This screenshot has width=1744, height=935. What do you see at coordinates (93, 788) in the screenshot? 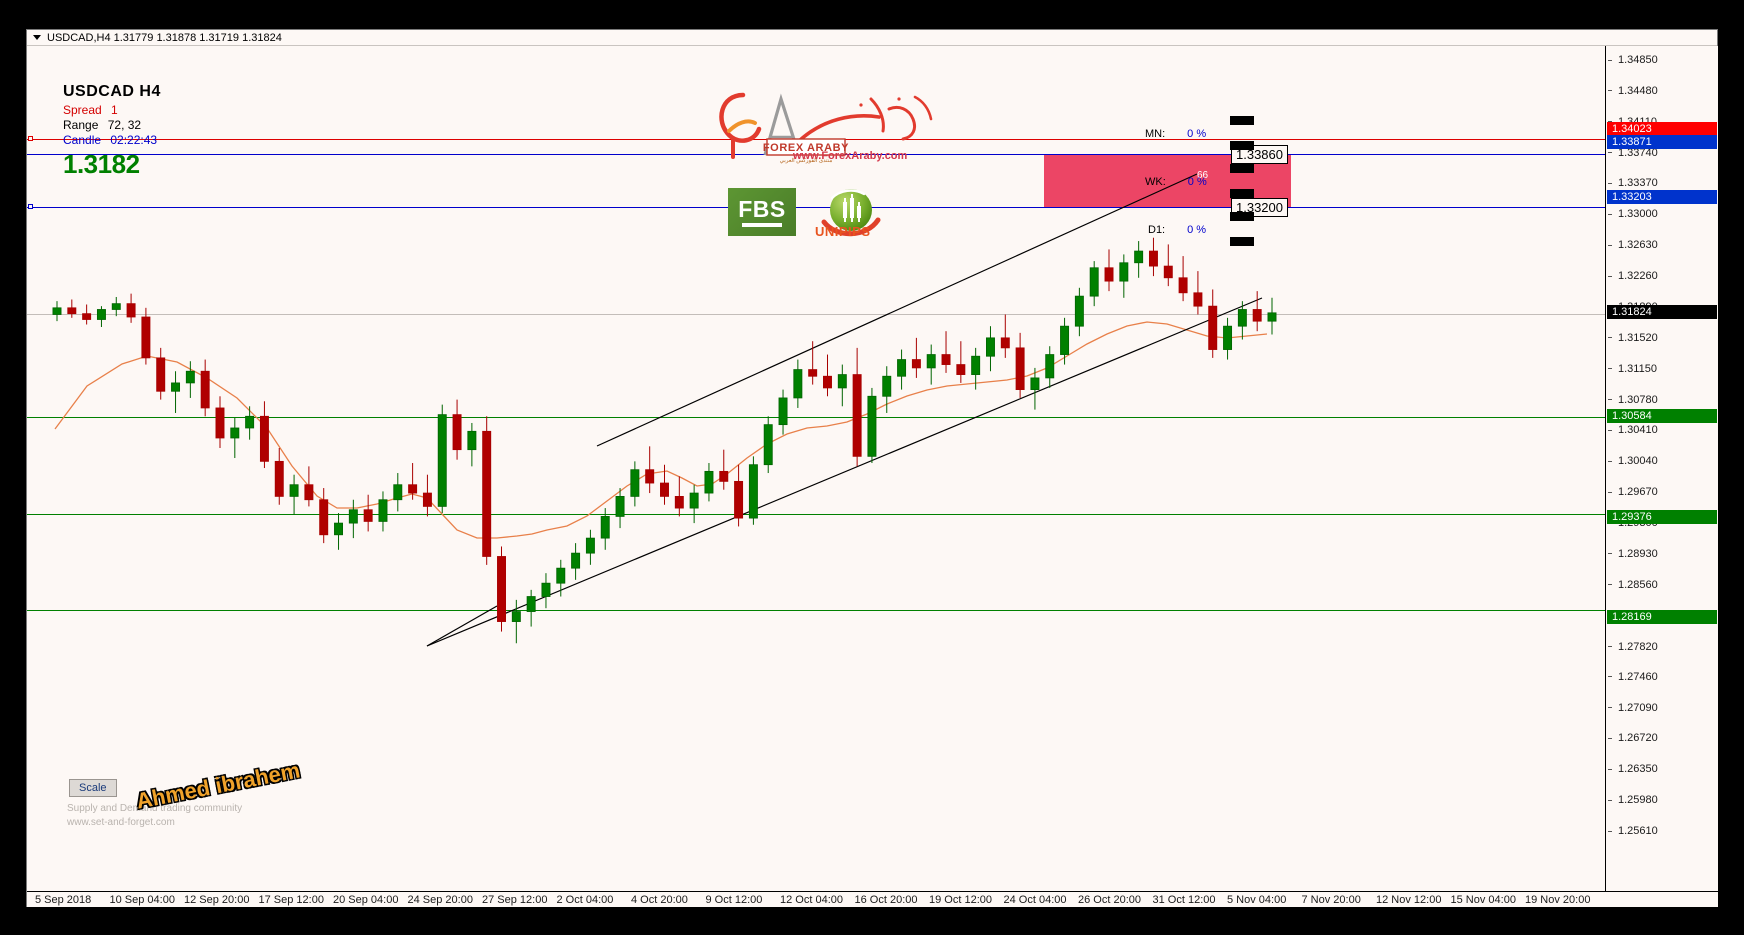
I see `scale-button: Scale` at bounding box center [93, 788].